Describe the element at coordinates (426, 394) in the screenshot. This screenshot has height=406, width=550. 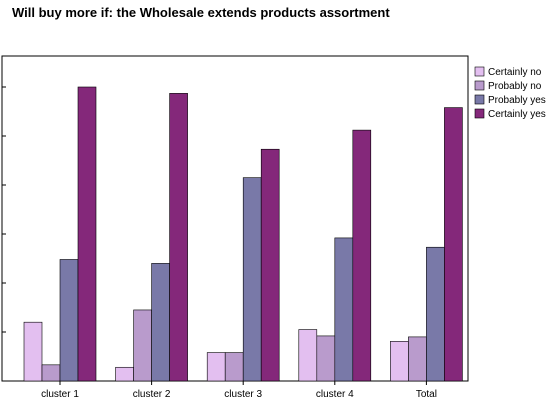
I see `x-tick-label: Total` at that location.